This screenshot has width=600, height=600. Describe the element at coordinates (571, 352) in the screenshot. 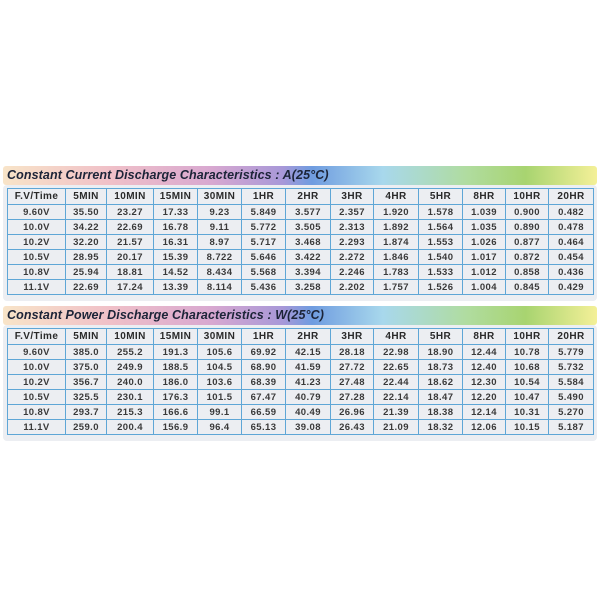

I see `value-cell: 5.779` at that location.